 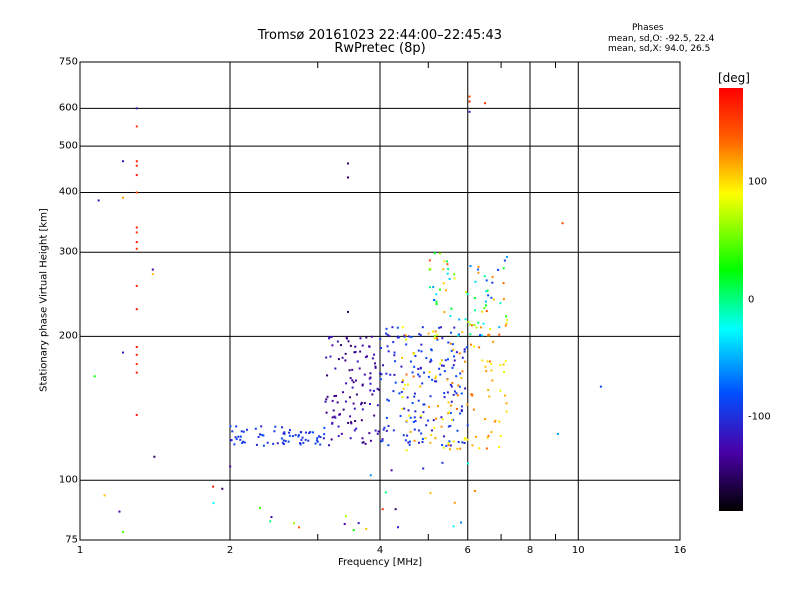 I want to click on phase-legend-title: Phases, so click(x=648, y=28).